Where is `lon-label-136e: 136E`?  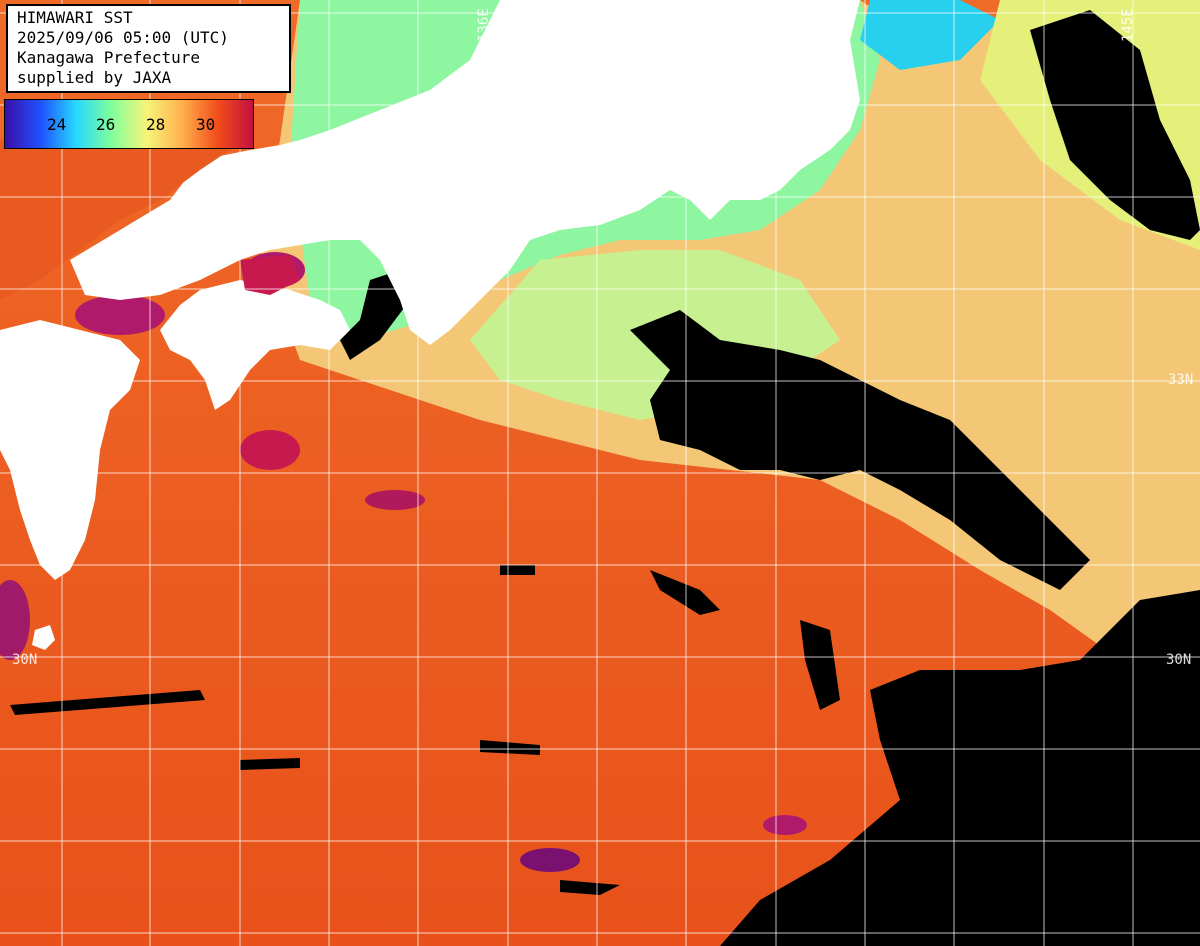
lon-label-136e: 136E is located at coordinates (484, 25).